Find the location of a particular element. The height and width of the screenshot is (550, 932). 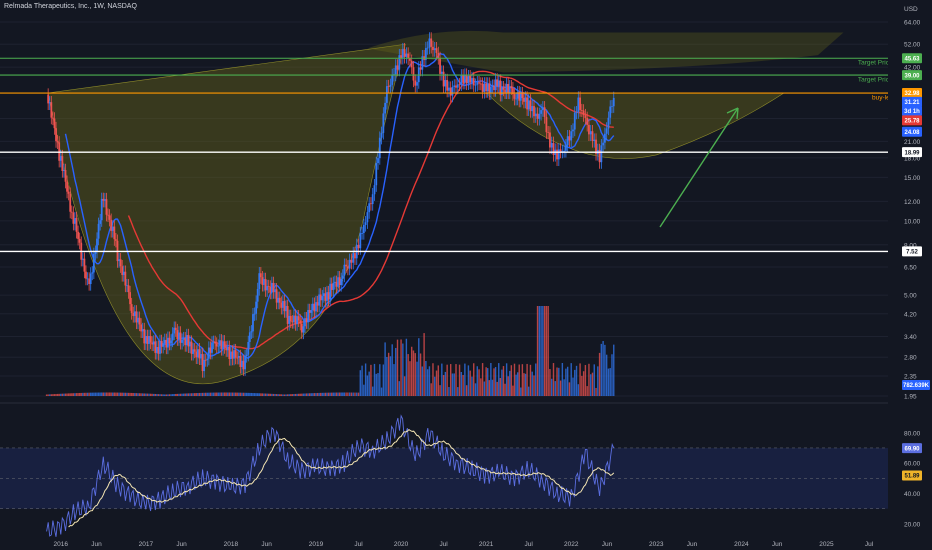

x-tick-label: 2021 is located at coordinates (486, 544).